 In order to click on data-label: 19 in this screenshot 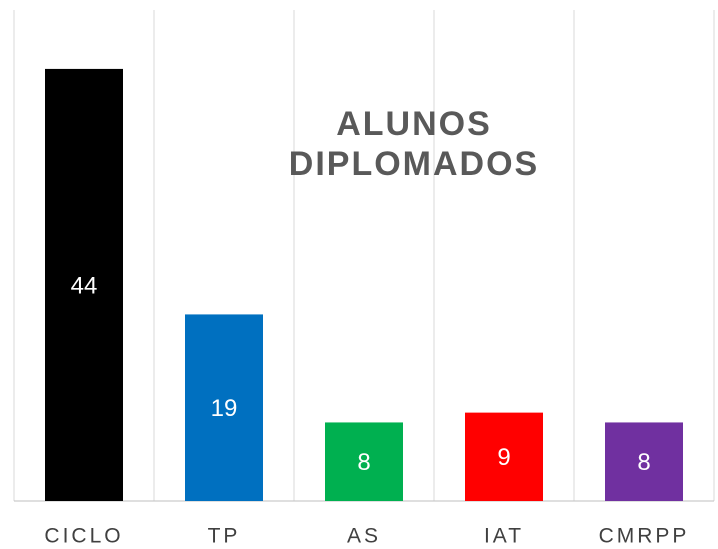, I will do `click(224, 408)`.